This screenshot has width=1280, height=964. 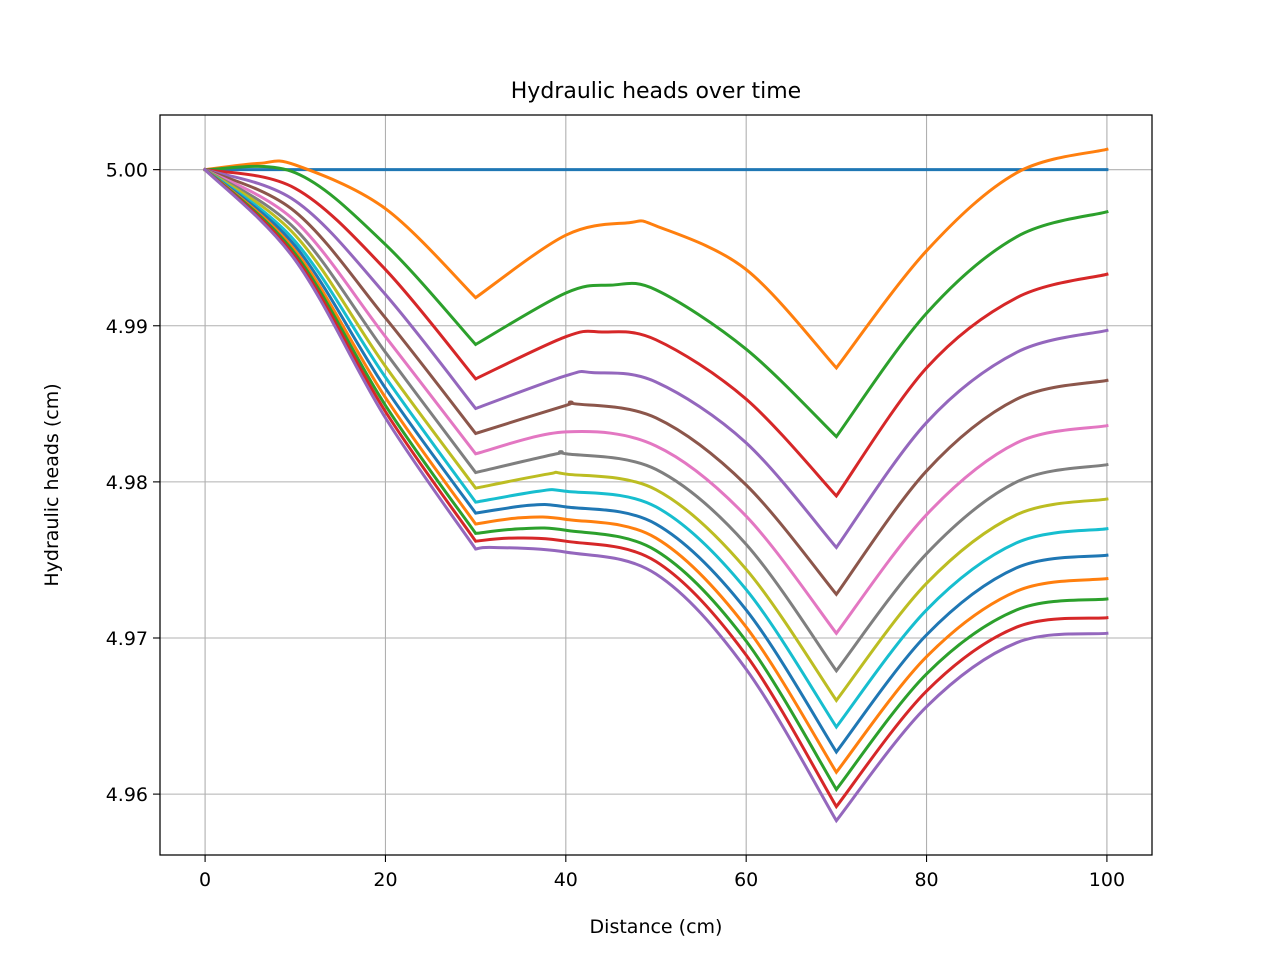 I want to click on y-tick-label: 4.97, so click(x=127, y=639).